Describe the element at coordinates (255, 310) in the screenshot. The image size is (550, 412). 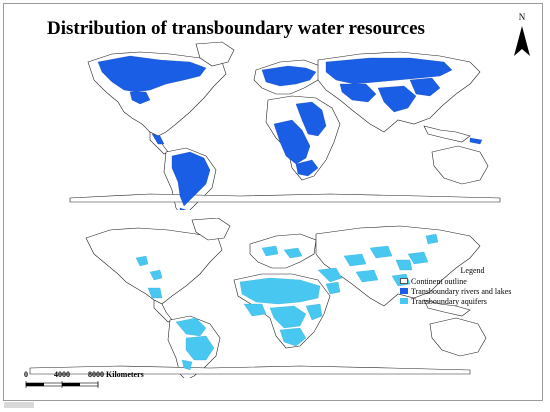
I see `aquifer-west-africa` at that location.